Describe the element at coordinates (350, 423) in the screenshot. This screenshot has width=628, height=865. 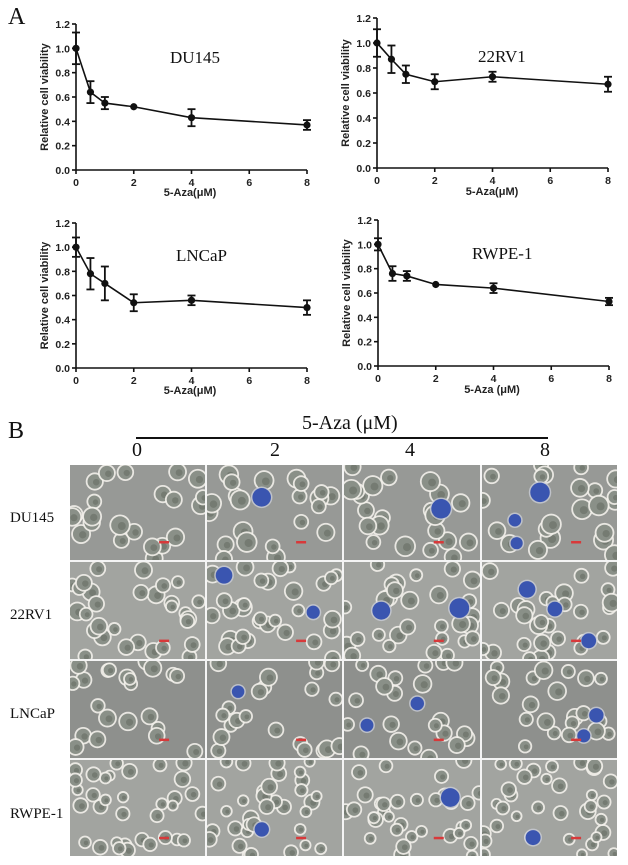
I see `panel-b-header: 5-Aza (μM)` at that location.